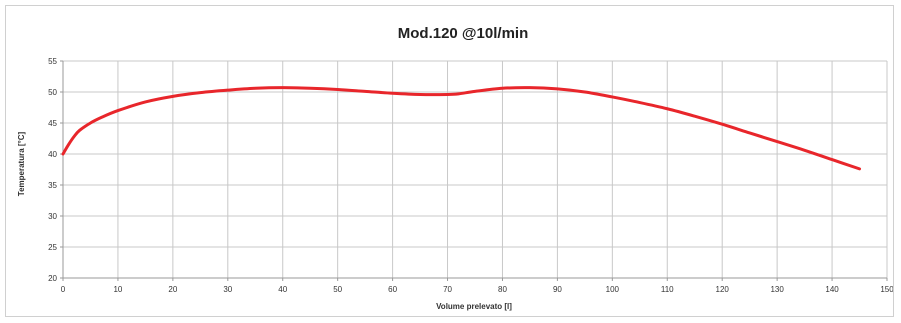 Image resolution: width=901 pixels, height=323 pixels. What do you see at coordinates (557, 289) in the screenshot?
I see `x-tick-label: 90` at bounding box center [557, 289].